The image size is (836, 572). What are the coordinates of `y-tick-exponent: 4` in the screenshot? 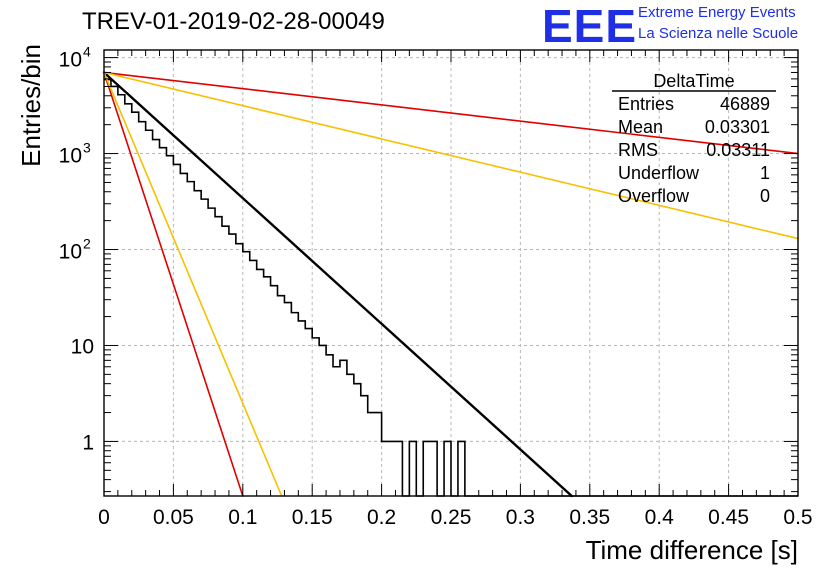 It's located at (87, 52).